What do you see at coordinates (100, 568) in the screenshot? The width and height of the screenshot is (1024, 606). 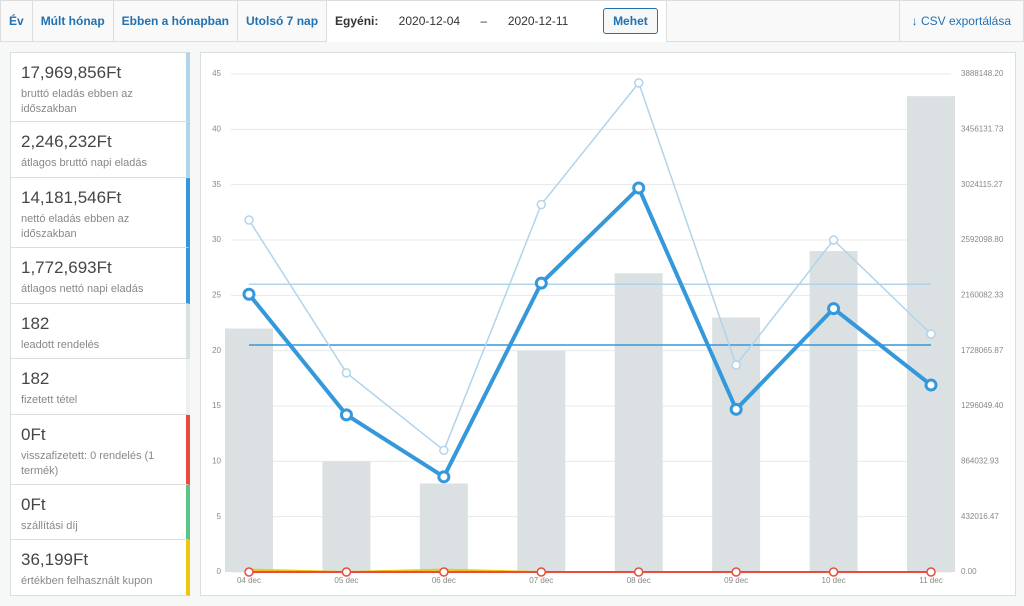 I see `summary-item: 36,199Ft értékben felhasznált kupon` at bounding box center [100, 568].